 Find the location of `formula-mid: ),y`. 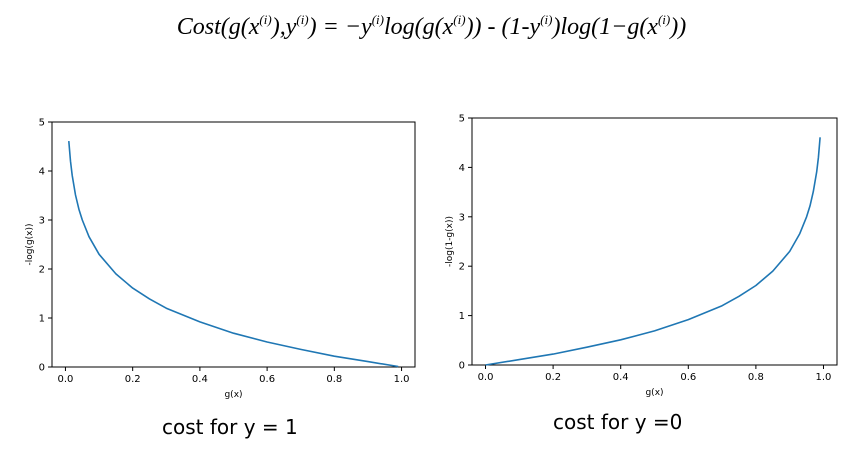

formula-mid: ),y is located at coordinates (284, 27).